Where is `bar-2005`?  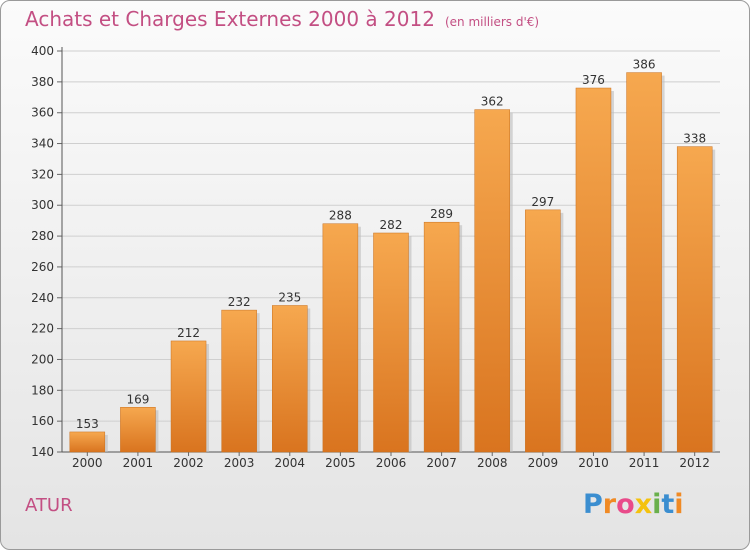
bar-2005 is located at coordinates (340, 338).